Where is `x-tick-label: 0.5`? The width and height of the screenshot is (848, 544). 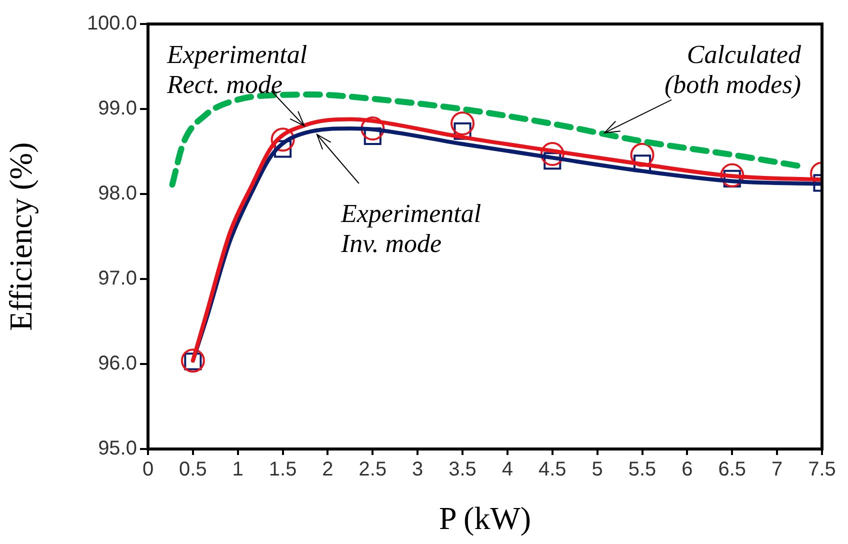 x-tick-label: 0.5 is located at coordinates (193, 469).